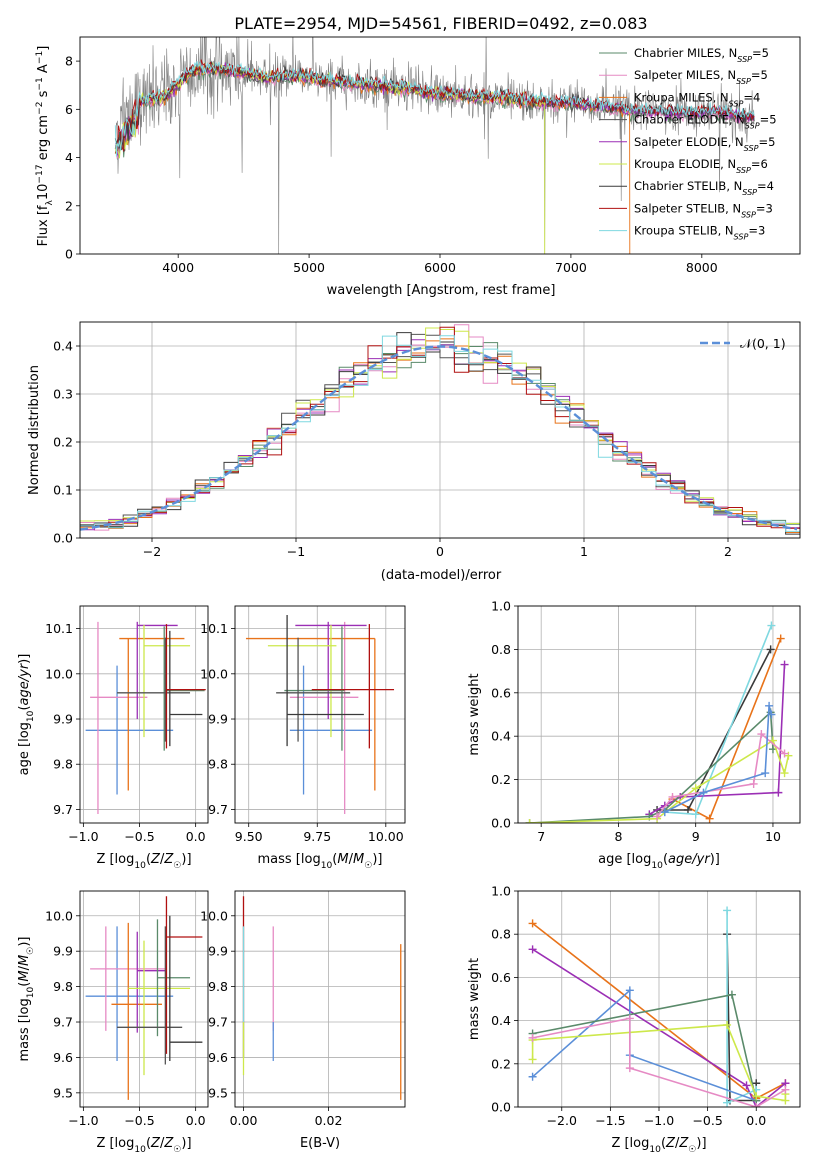 The height and width of the screenshot is (1170, 819). Describe the element at coordinates (440, 267) in the screenshot. I see `x-tick-label: 6000` at that location.